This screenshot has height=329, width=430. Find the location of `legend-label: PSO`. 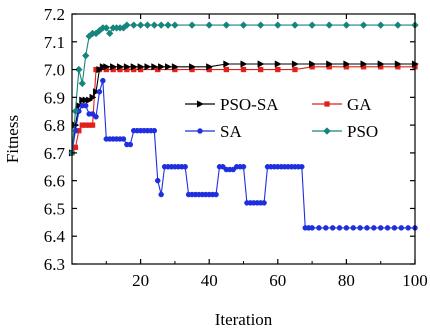

legend-label: PSO is located at coordinates (362, 131).